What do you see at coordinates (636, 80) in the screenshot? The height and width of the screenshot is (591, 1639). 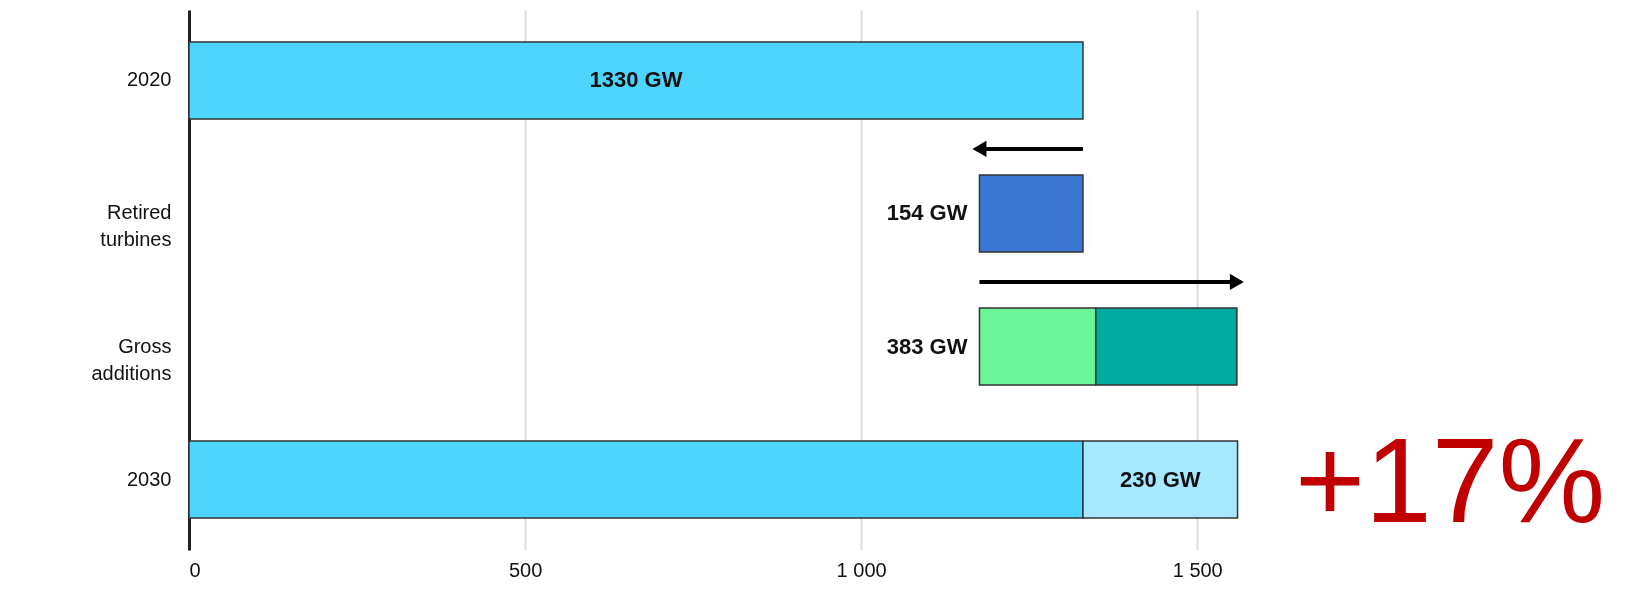 I see `data-label: 1330 GW` at bounding box center [636, 80].